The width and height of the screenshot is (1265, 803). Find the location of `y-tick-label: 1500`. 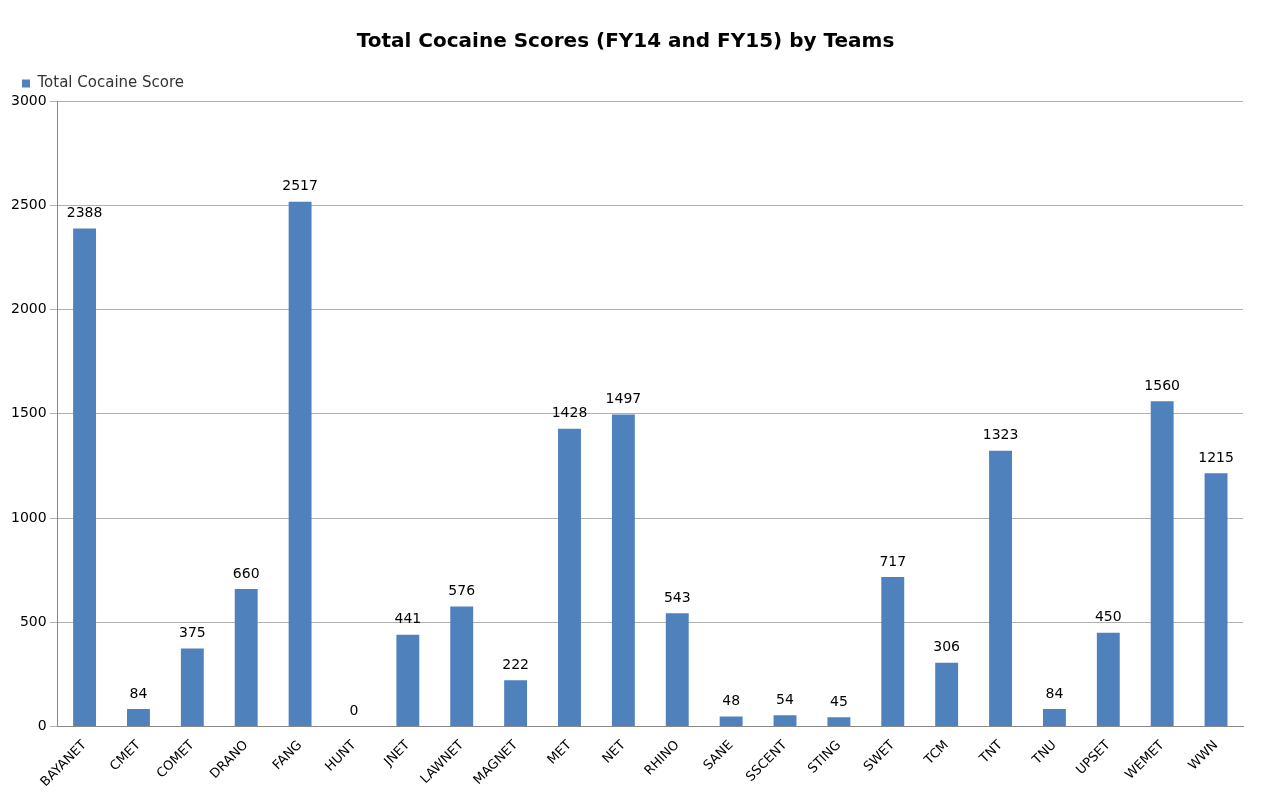

y-tick-label: 1500 is located at coordinates (28, 412).